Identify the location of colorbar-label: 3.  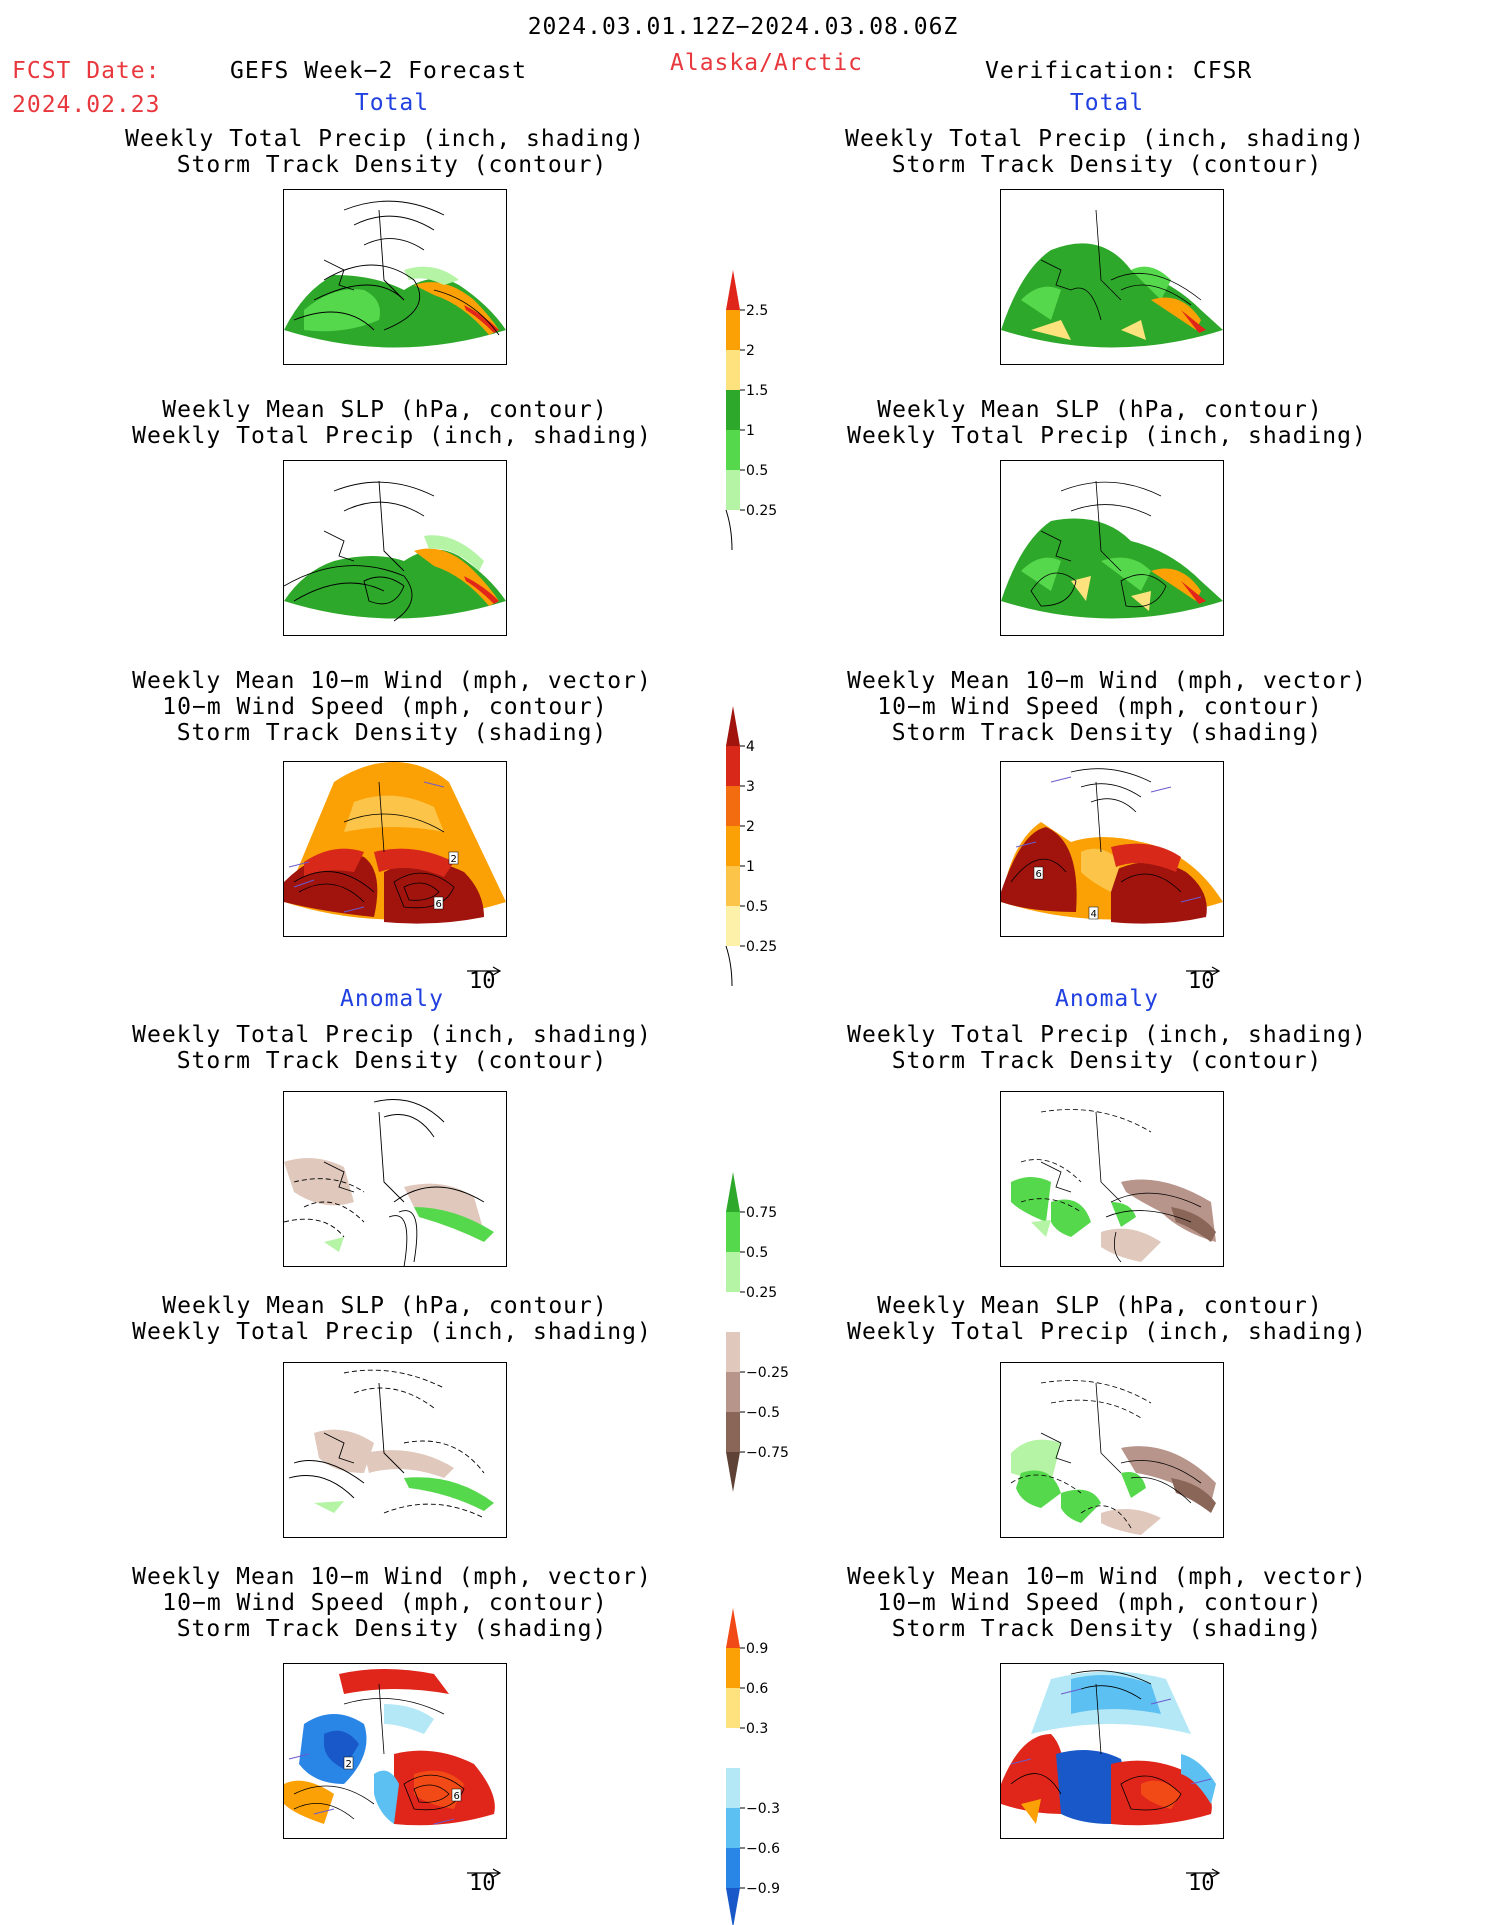
(750, 787).